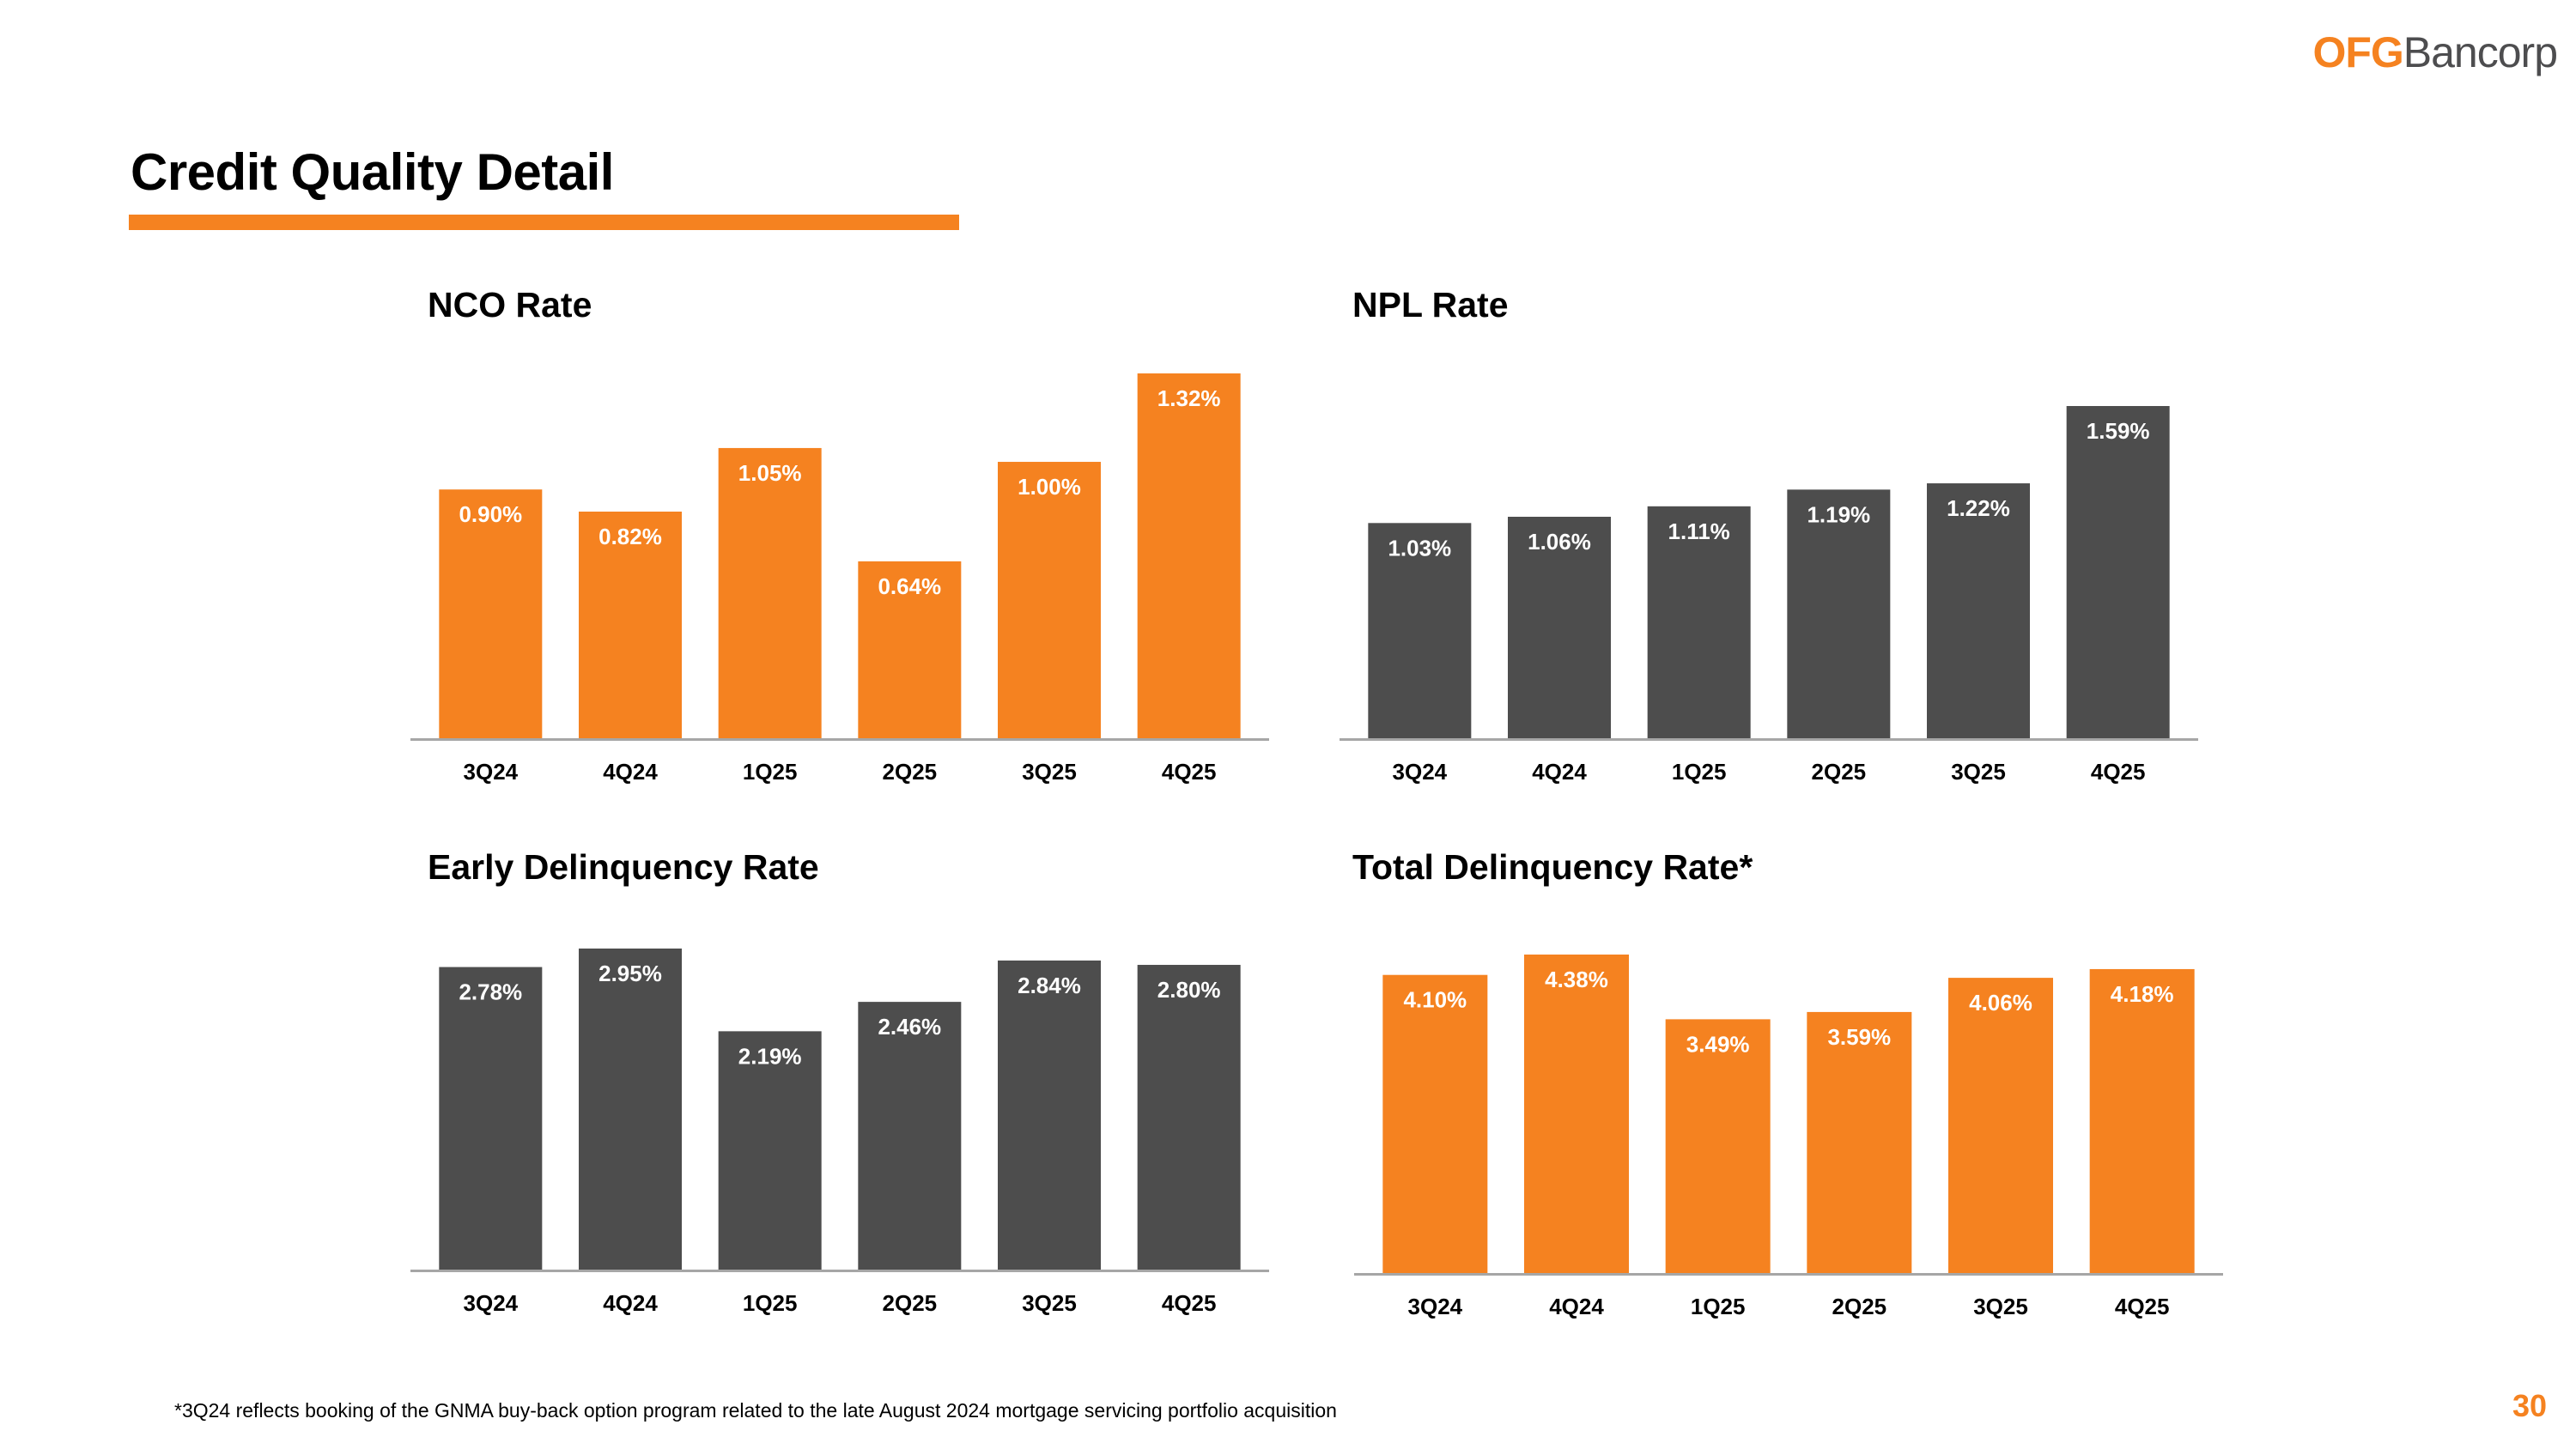 The height and width of the screenshot is (1449, 2576). I want to click on title-underline-divider, so click(544, 223).